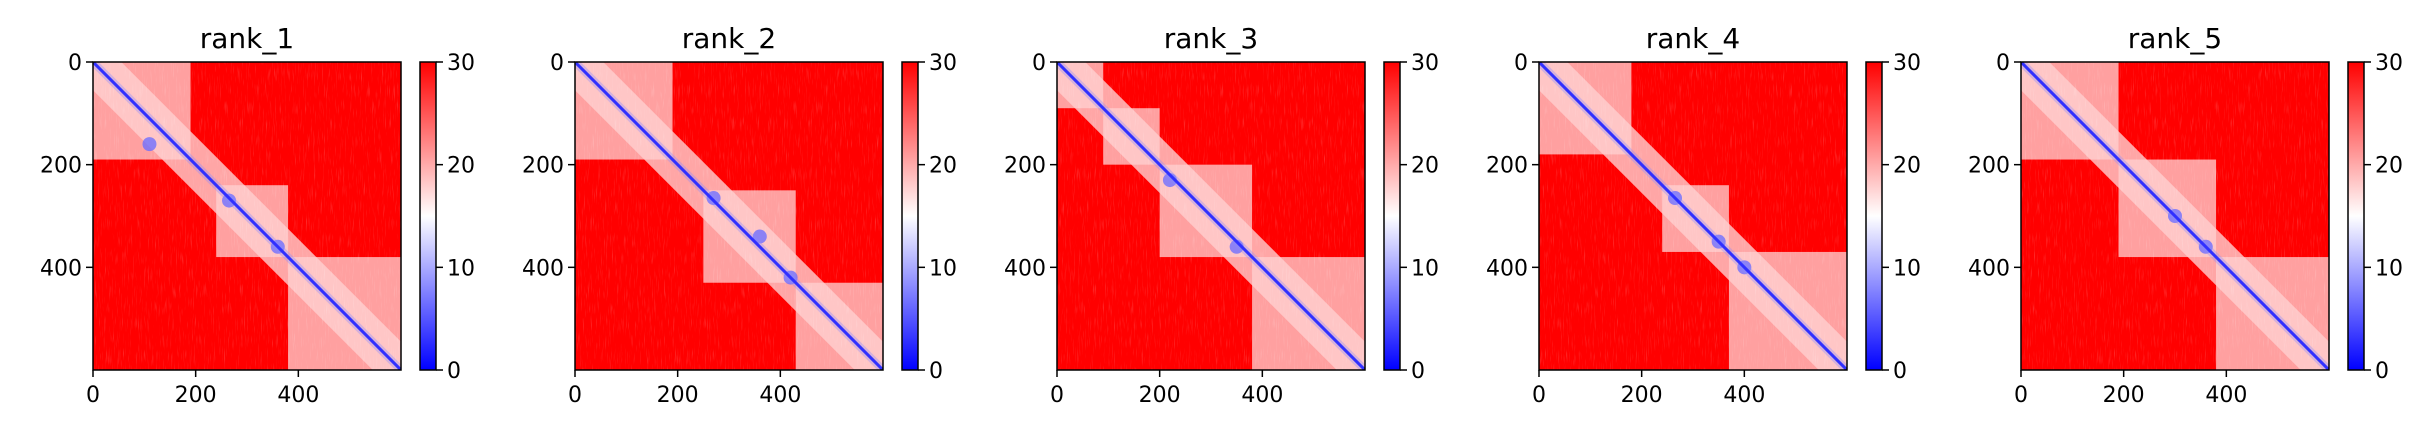 The width and height of the screenshot is (2435, 438). I want to click on chart-title: rank_3, so click(1211, 38).